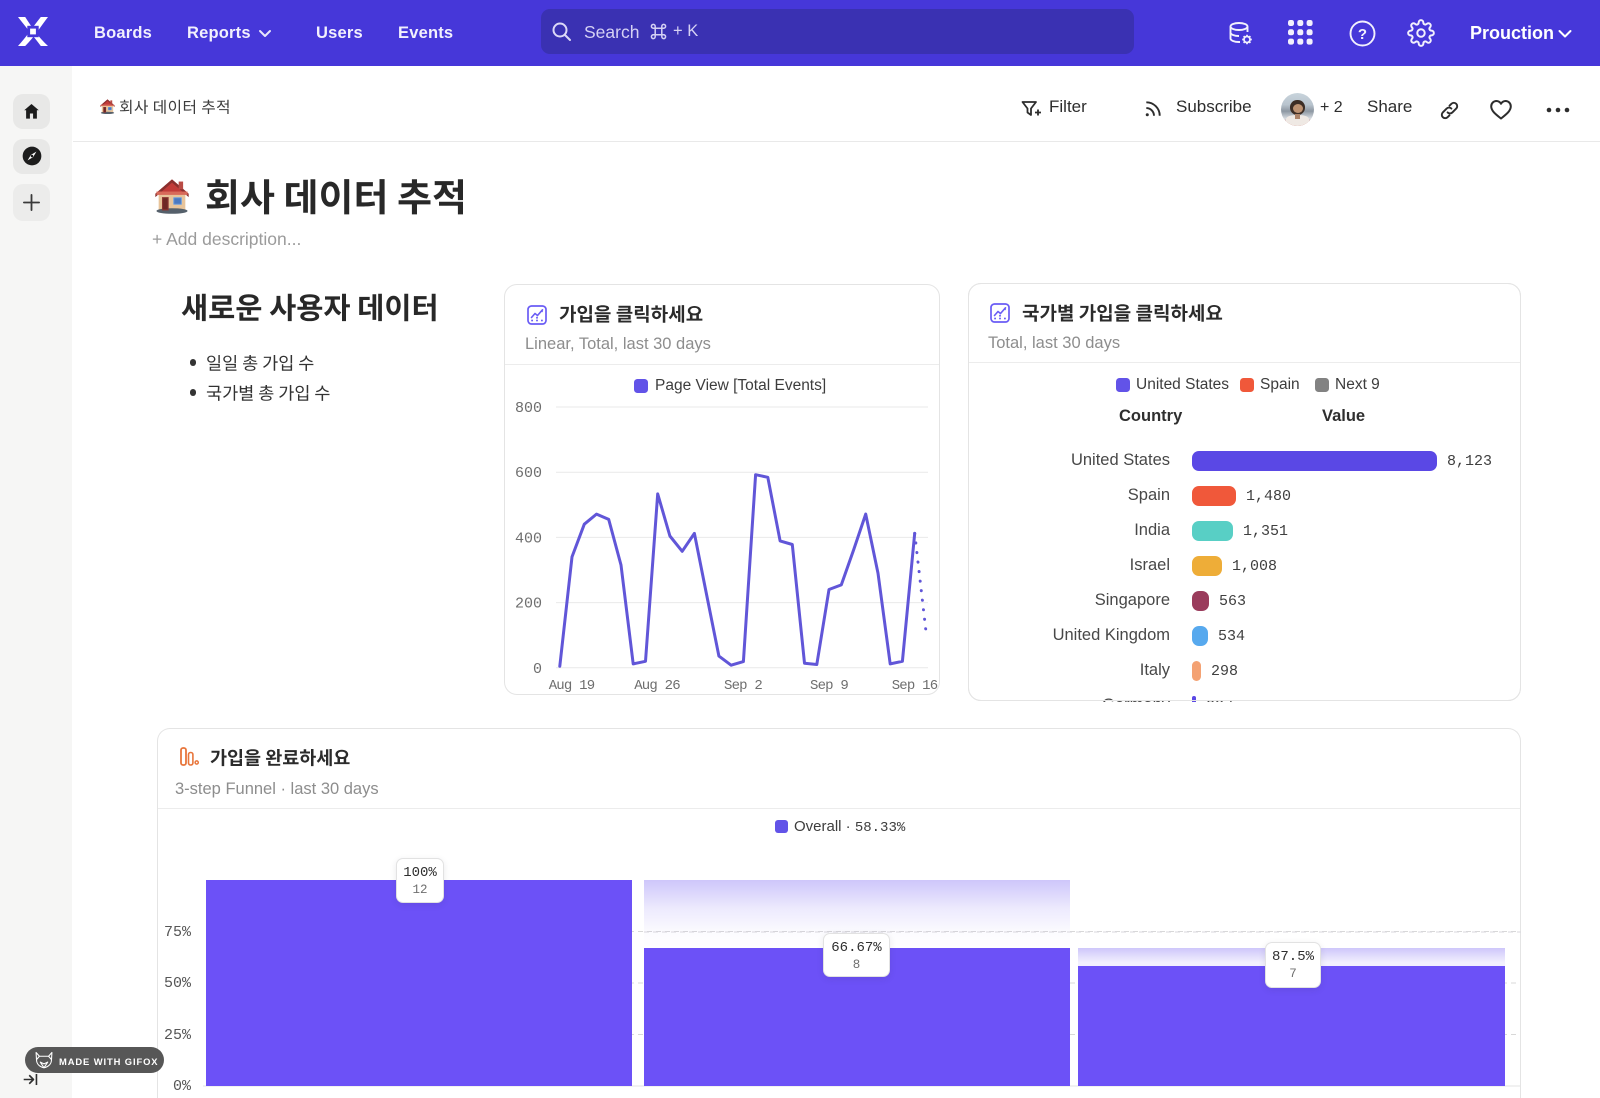 This screenshot has height=1098, width=1600. What do you see at coordinates (572, 686) in the screenshot?
I see `svg-text: Aug 19` at bounding box center [572, 686].